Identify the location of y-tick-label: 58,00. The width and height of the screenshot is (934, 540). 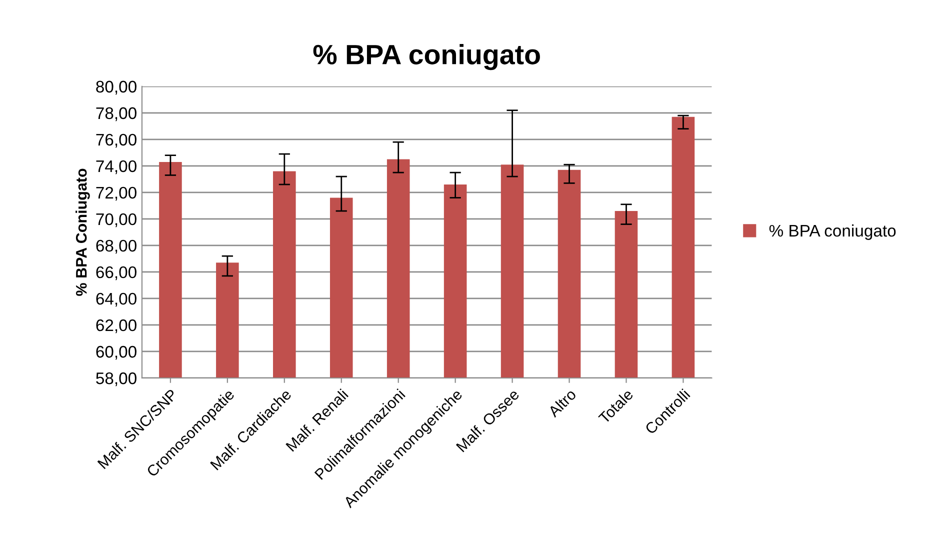
(116, 379).